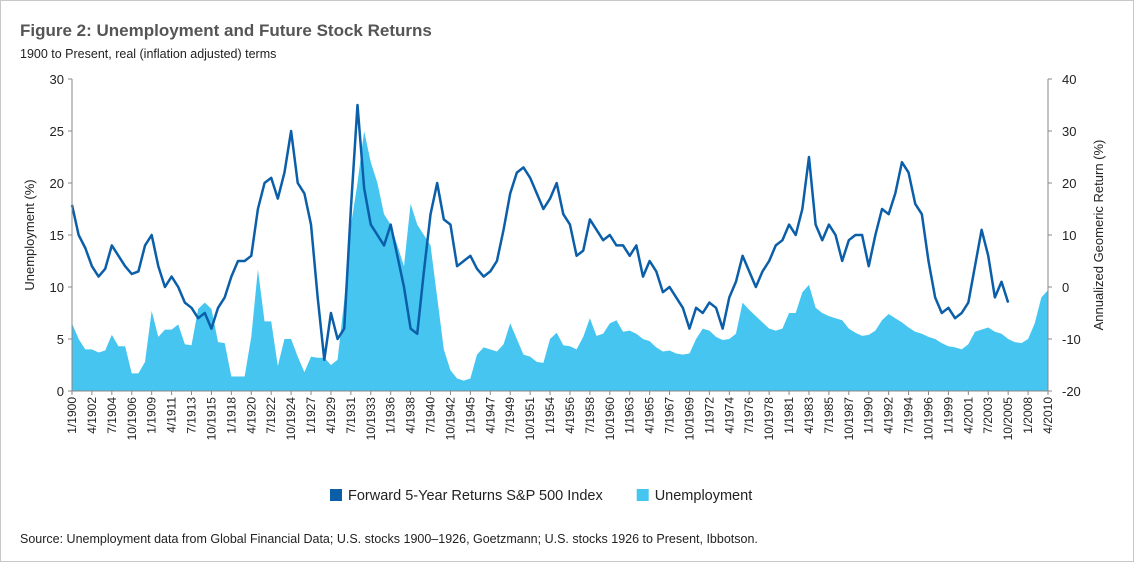  Describe the element at coordinates (869, 415) in the screenshot. I see `x-tick-label: 1/1990` at that location.